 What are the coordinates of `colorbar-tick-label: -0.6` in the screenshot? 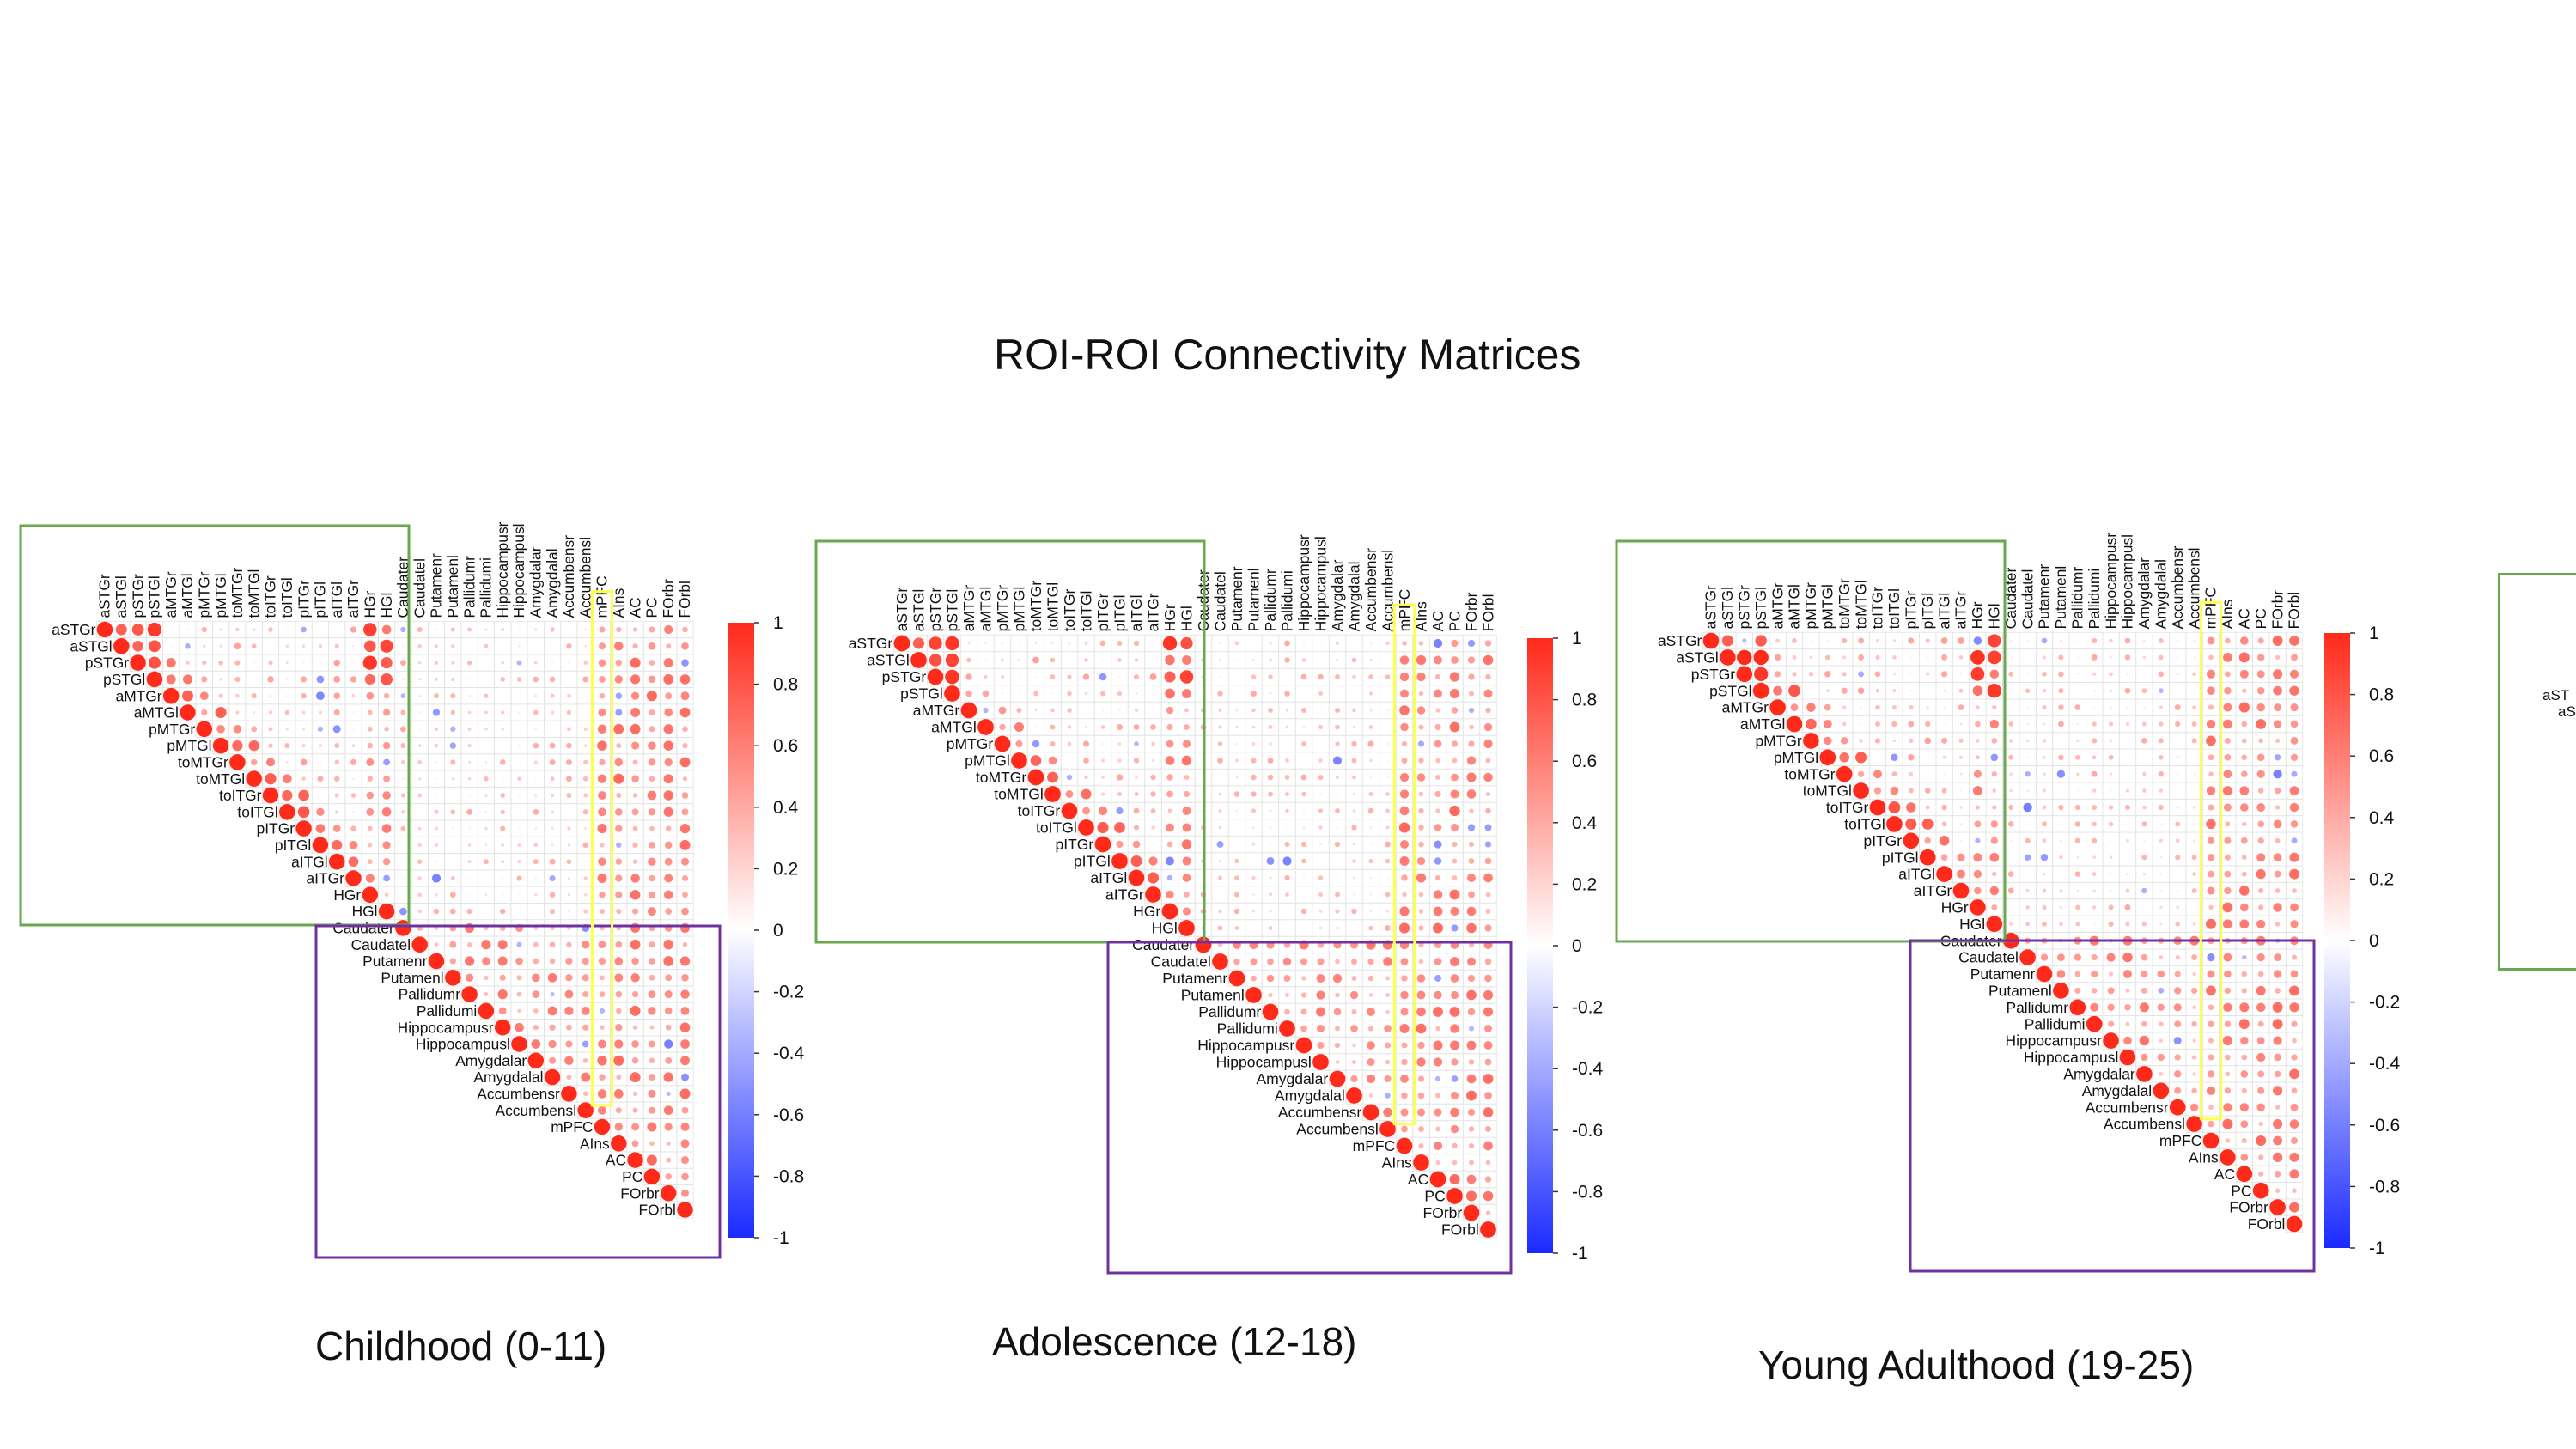 It's located at (2384, 1125).